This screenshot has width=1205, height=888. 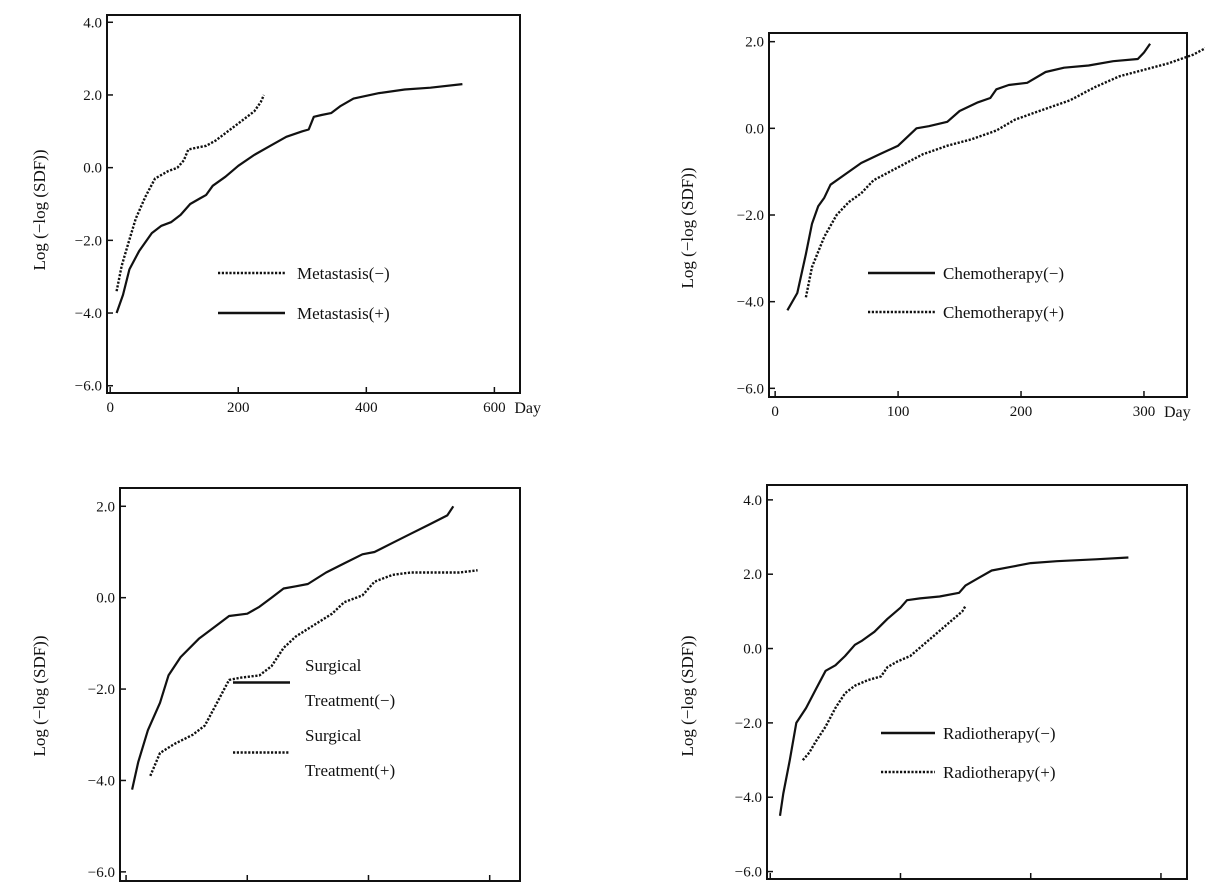 What do you see at coordinates (343, 313) in the screenshot?
I see `legend-label: Metastasis(+)` at bounding box center [343, 313].